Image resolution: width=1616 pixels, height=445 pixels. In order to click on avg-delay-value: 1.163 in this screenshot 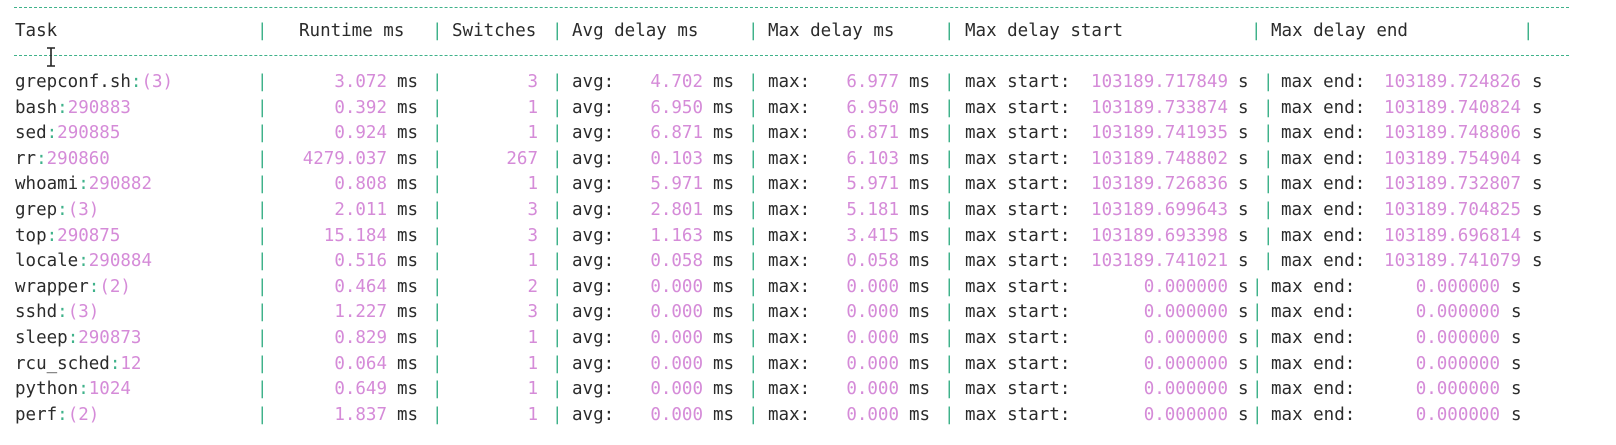, I will do `click(676, 235)`.